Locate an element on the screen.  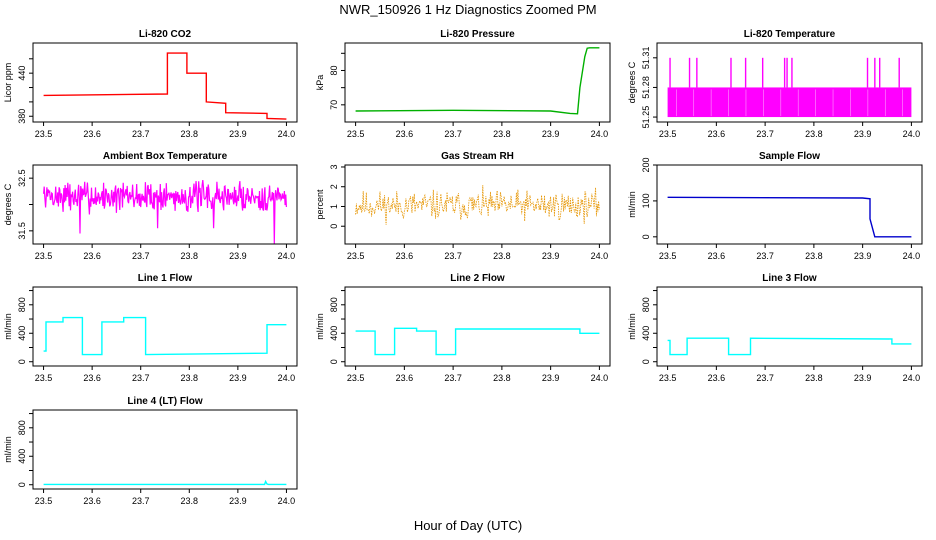
series-band is located at coordinates (789, 102).